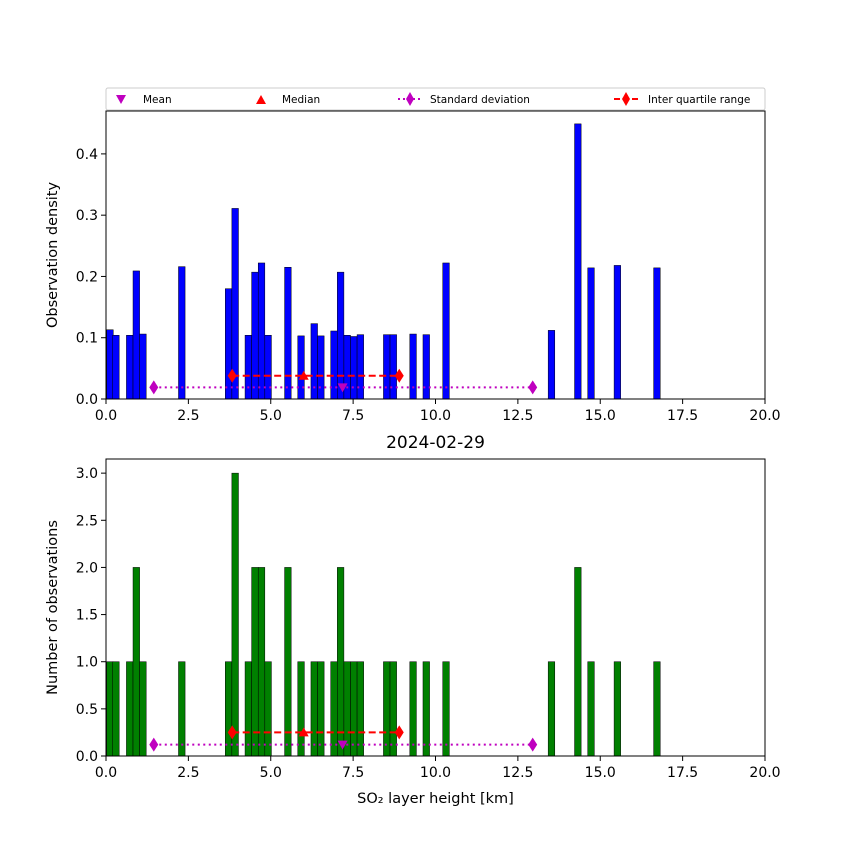 Image resolution: width=850 pixels, height=850 pixels. Describe the element at coordinates (303, 732) in the screenshot. I see `count-median-marker` at that location.